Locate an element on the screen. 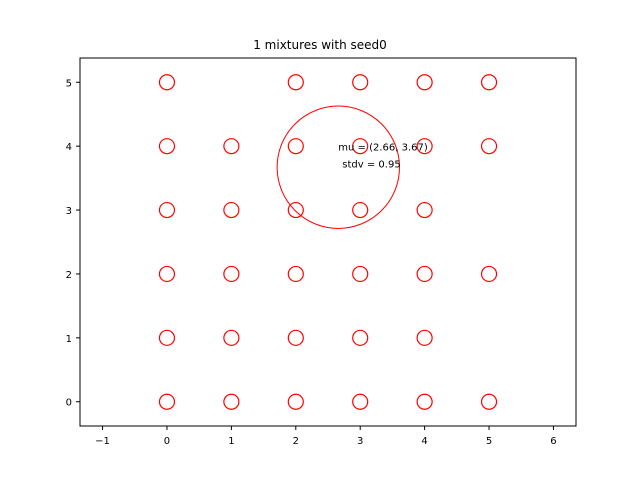  y-tick-label: 4 is located at coordinates (69, 147).